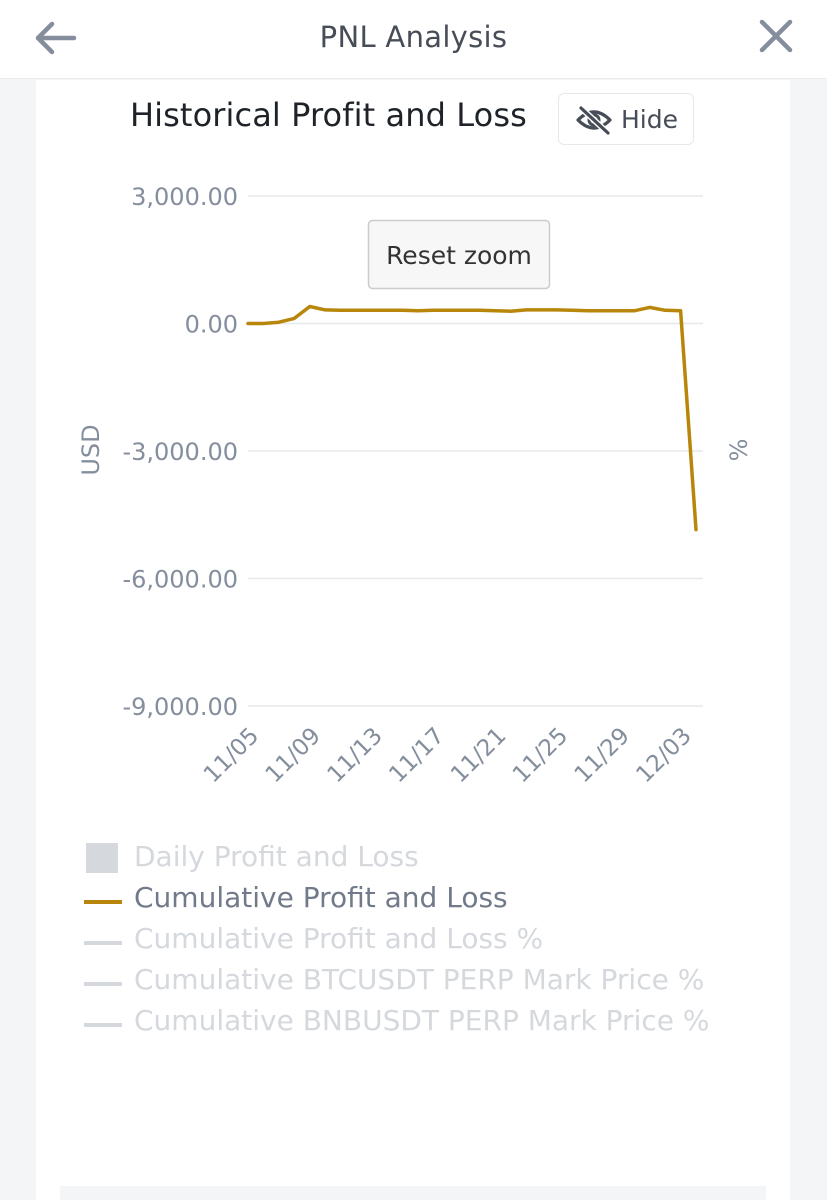 This screenshot has width=827, height=1200. What do you see at coordinates (102, 858) in the screenshot?
I see `legend-square-marker` at bounding box center [102, 858].